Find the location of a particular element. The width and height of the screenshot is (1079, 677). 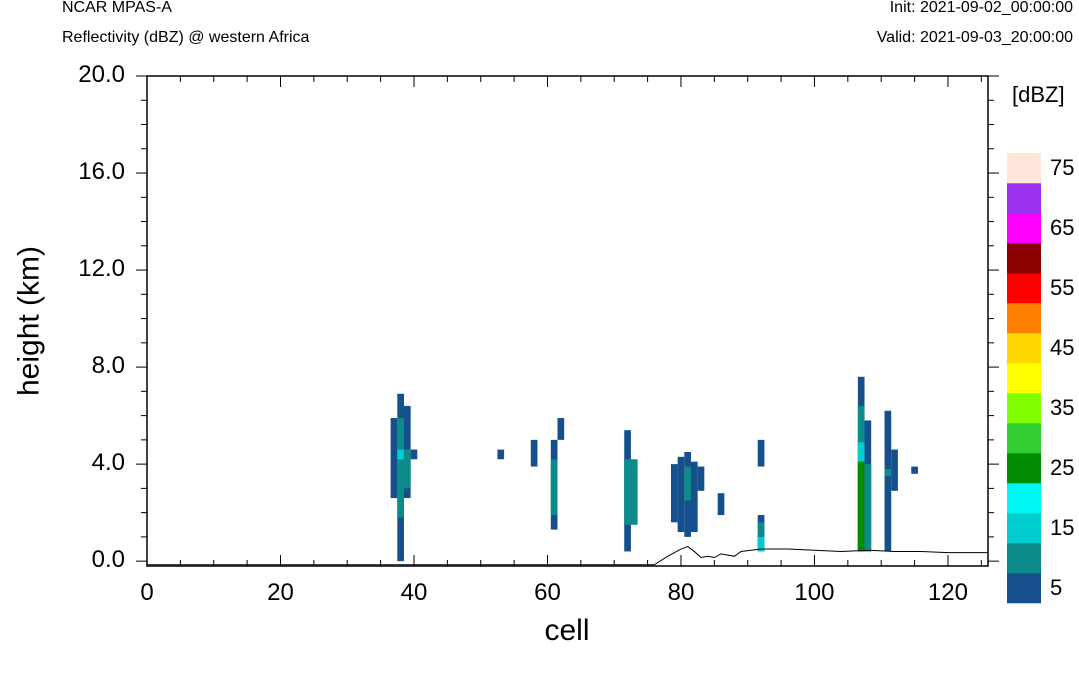

colorbar-tick-label: 5 is located at coordinates (1056, 587).